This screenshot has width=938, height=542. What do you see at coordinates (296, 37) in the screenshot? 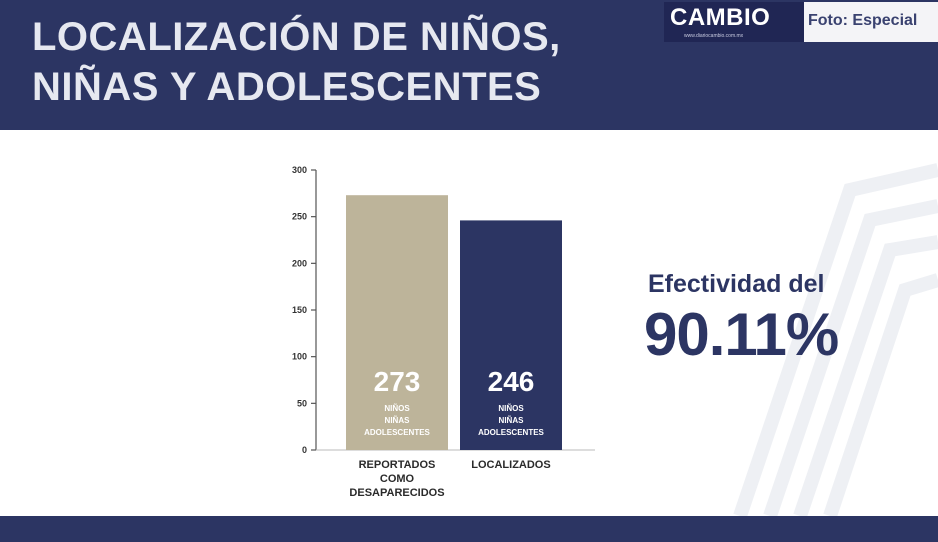
I see `title-line-1: LOCALIZACIÓN DE NIÑOS,` at bounding box center [296, 37].